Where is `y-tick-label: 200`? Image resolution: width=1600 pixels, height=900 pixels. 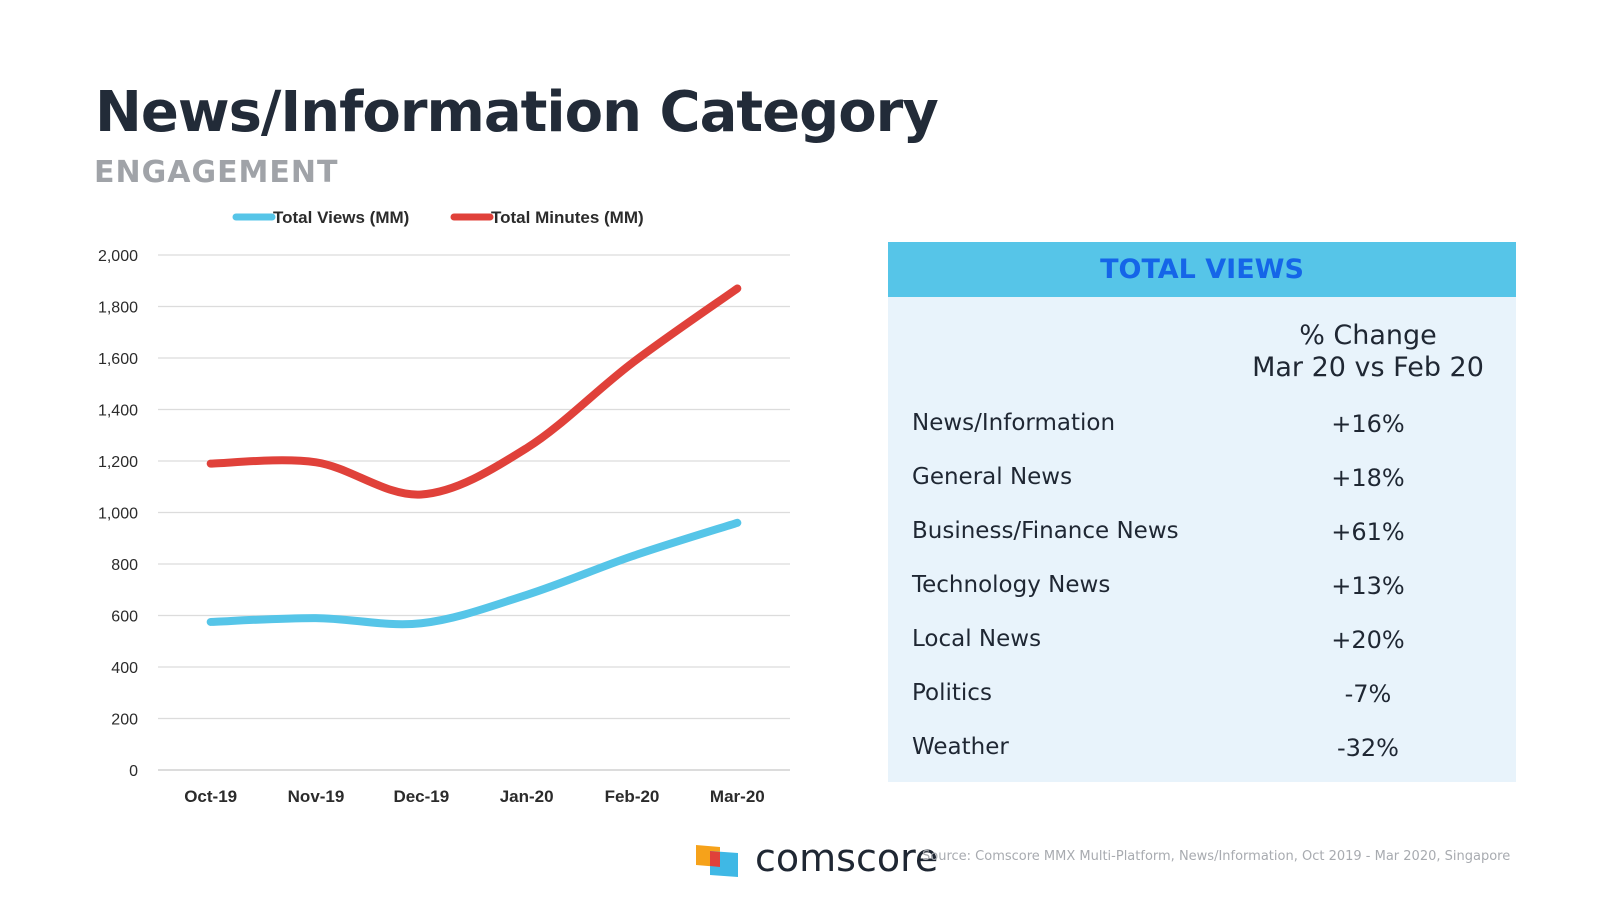
y-tick-label: 200 is located at coordinates (124, 720).